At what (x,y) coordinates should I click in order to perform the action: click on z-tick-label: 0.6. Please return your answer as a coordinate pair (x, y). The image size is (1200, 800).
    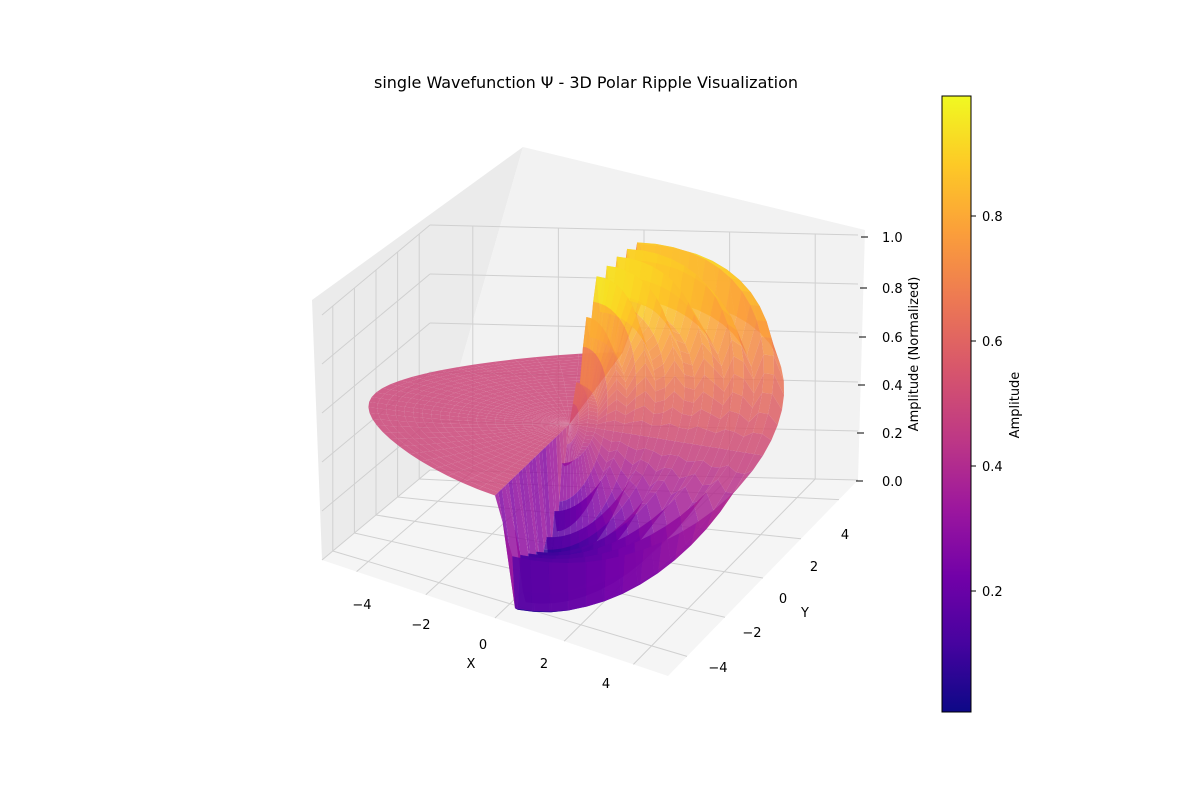
    Looking at the image, I should click on (892, 338).